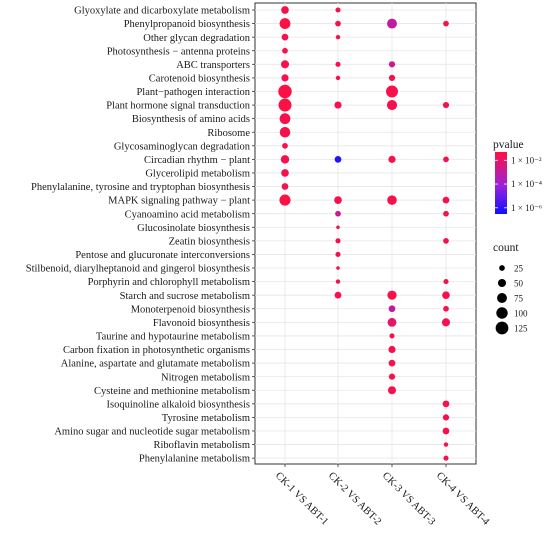  Describe the element at coordinates (162, 255) in the screenshot. I see `y-tick-label: Pentose and glucuronate interconversions` at that location.